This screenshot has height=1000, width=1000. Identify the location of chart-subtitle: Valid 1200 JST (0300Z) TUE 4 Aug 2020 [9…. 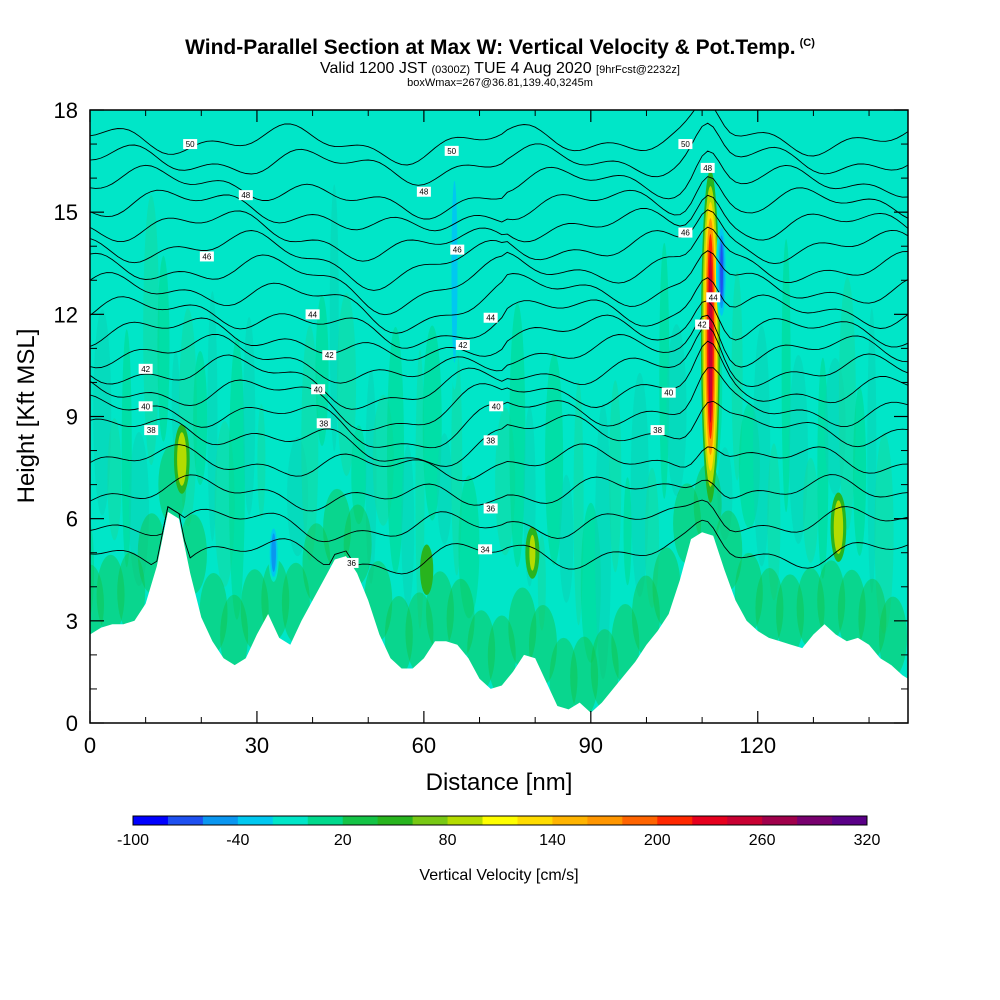
(500, 69).